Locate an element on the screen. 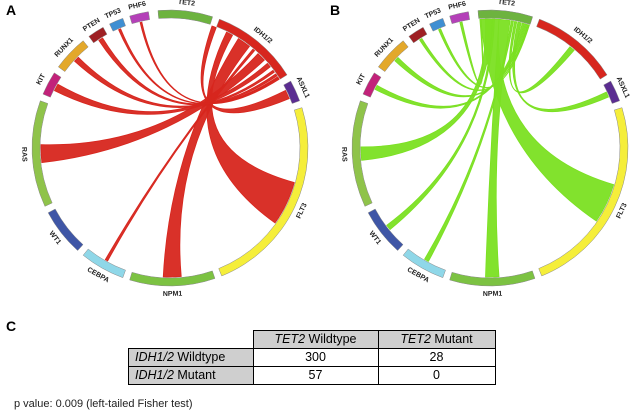  col-header-mutant: TET2 Mutant is located at coordinates (436, 339).